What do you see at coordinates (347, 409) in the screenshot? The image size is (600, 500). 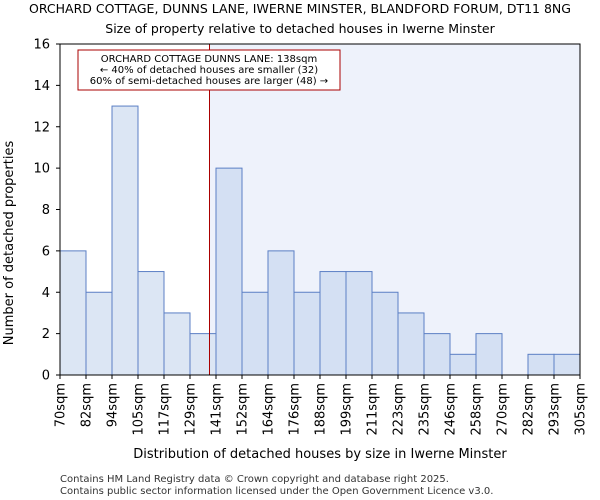 I see `x-tick-label: 199sqm` at bounding box center [347, 409].